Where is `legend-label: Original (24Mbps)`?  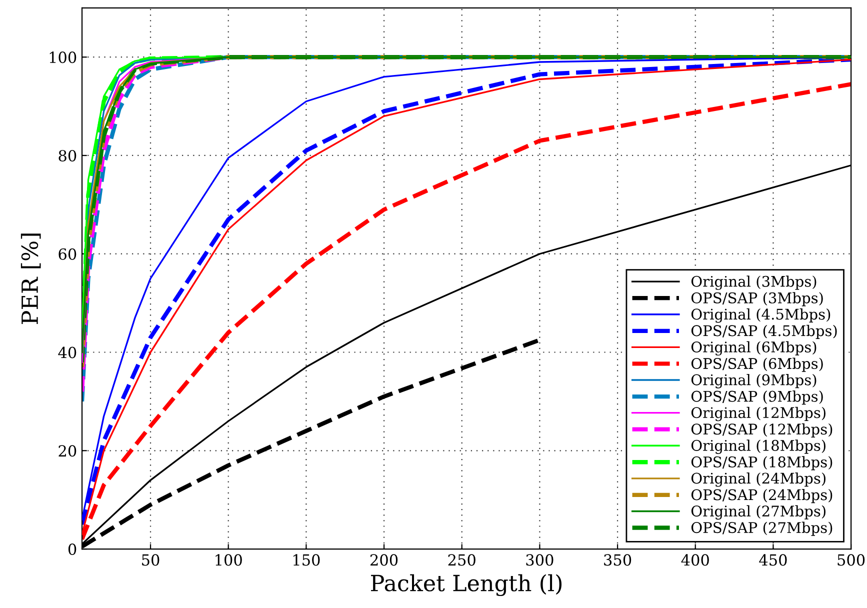
legend-label: Original (24Mbps) is located at coordinates (758, 479).